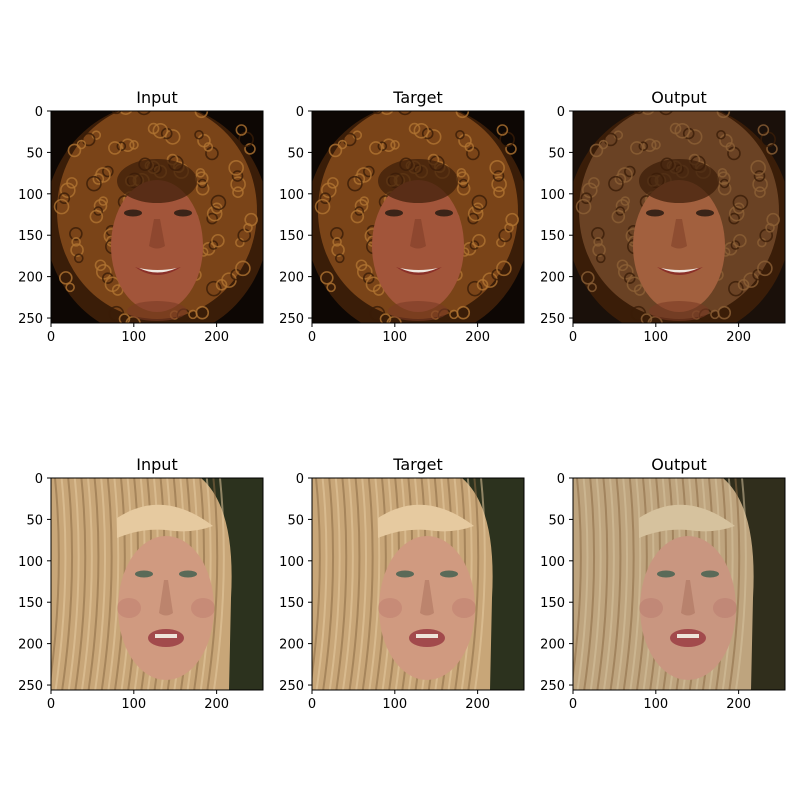 This screenshot has width=800, height=800. I want to click on panel-target-row-2: Target 0 100 200 0 50 100 150 200 250, so click(402, 583).